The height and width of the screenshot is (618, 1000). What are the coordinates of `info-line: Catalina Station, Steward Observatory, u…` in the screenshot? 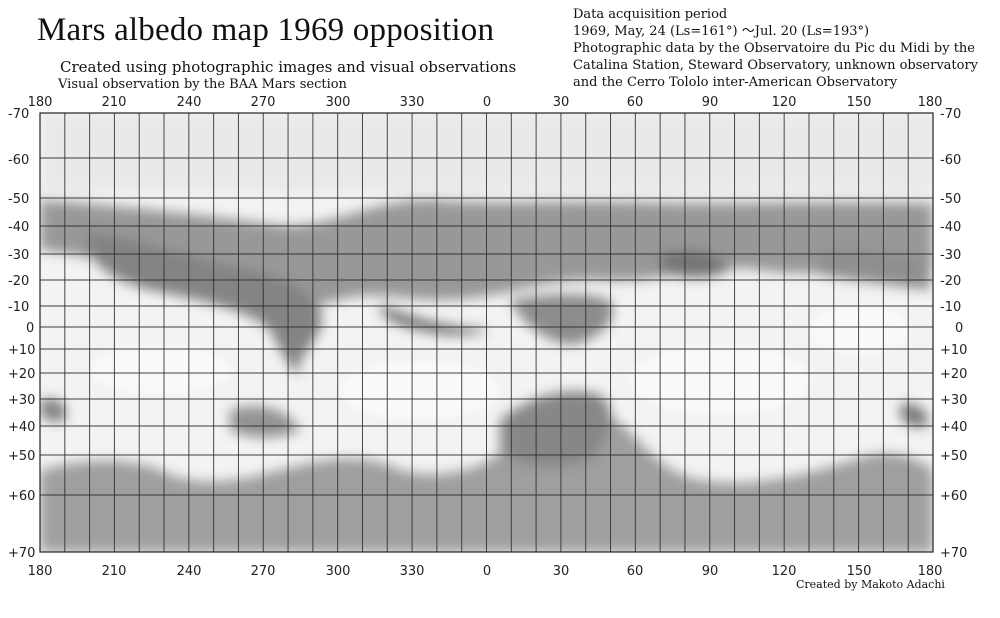 It's located at (776, 65).